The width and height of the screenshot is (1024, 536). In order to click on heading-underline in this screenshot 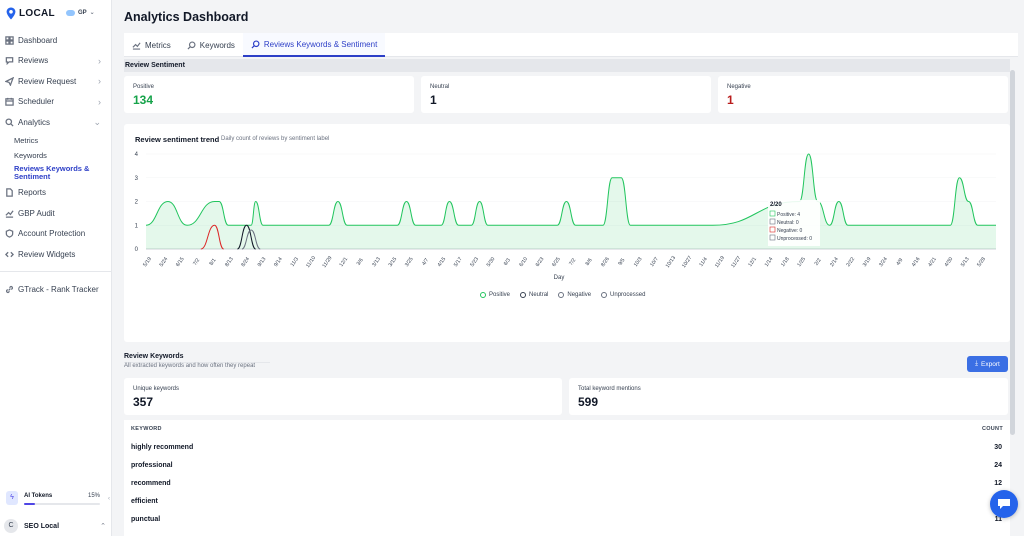, I will do `click(197, 362)`.